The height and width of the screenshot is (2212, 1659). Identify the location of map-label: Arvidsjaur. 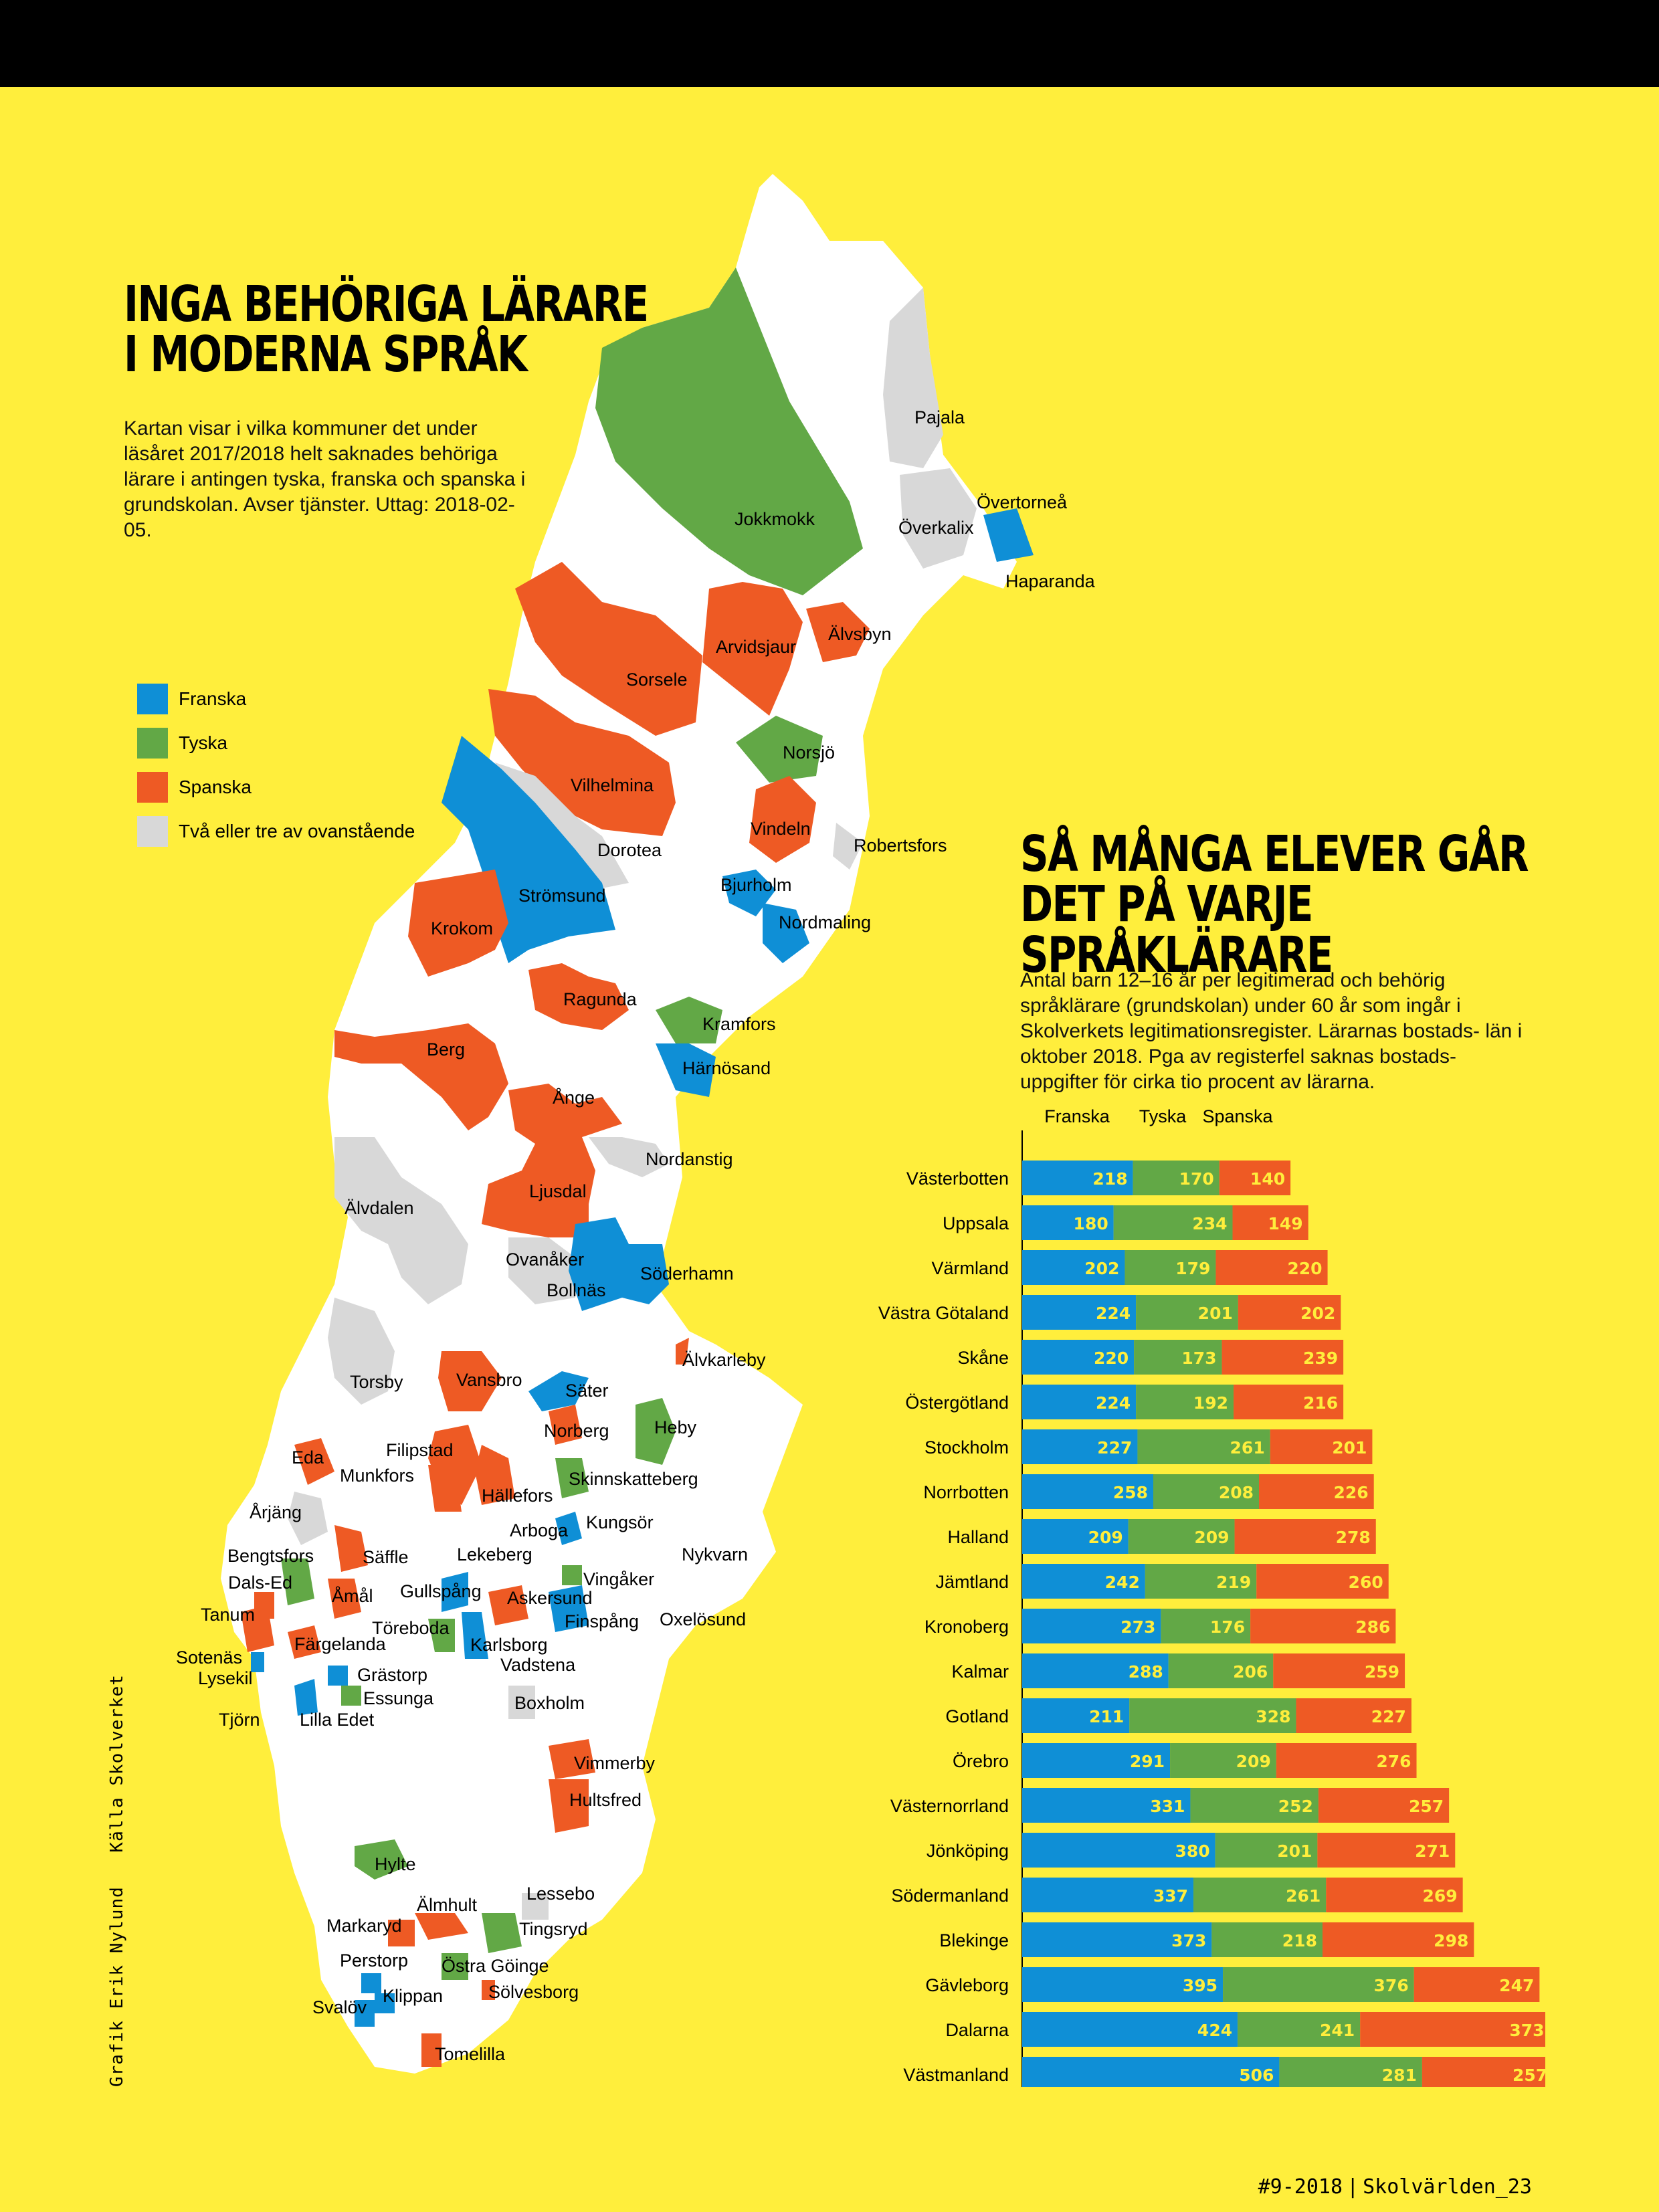
(756, 647).